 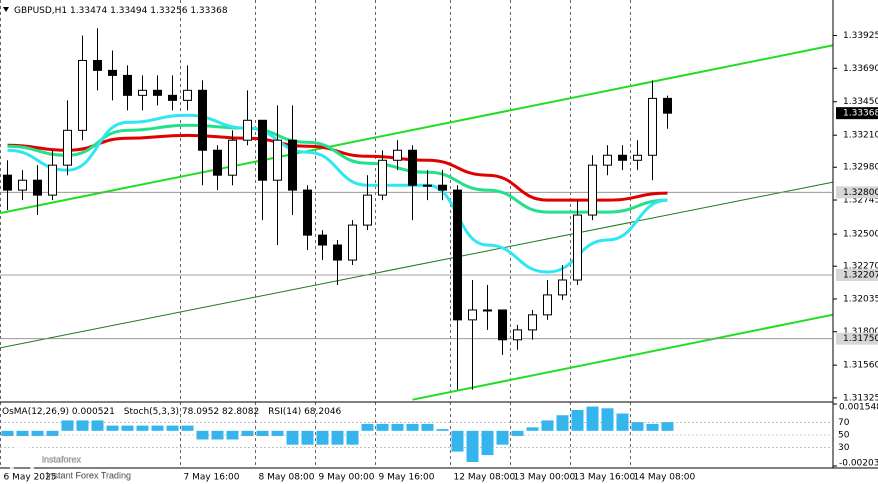 I want to click on level-label-box, so click(x=857, y=338).